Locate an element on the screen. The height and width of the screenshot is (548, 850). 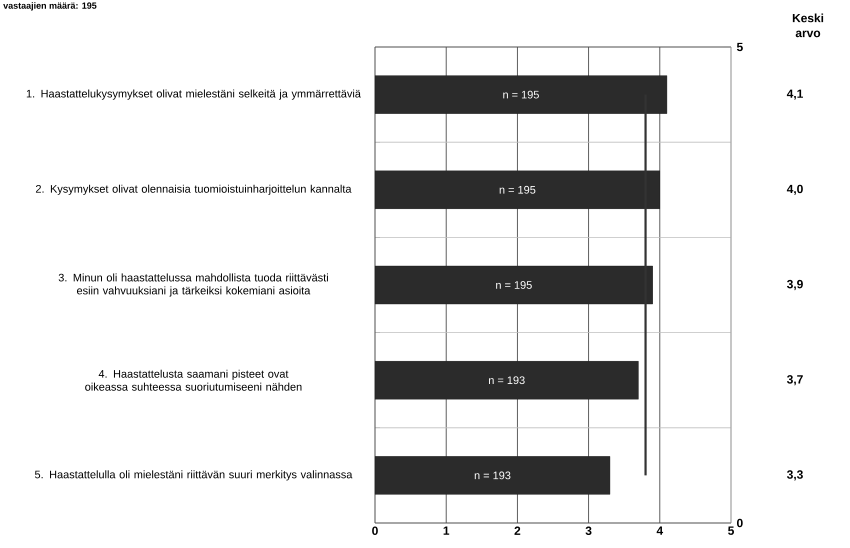
data-label: 4,0 is located at coordinates (794, 189).